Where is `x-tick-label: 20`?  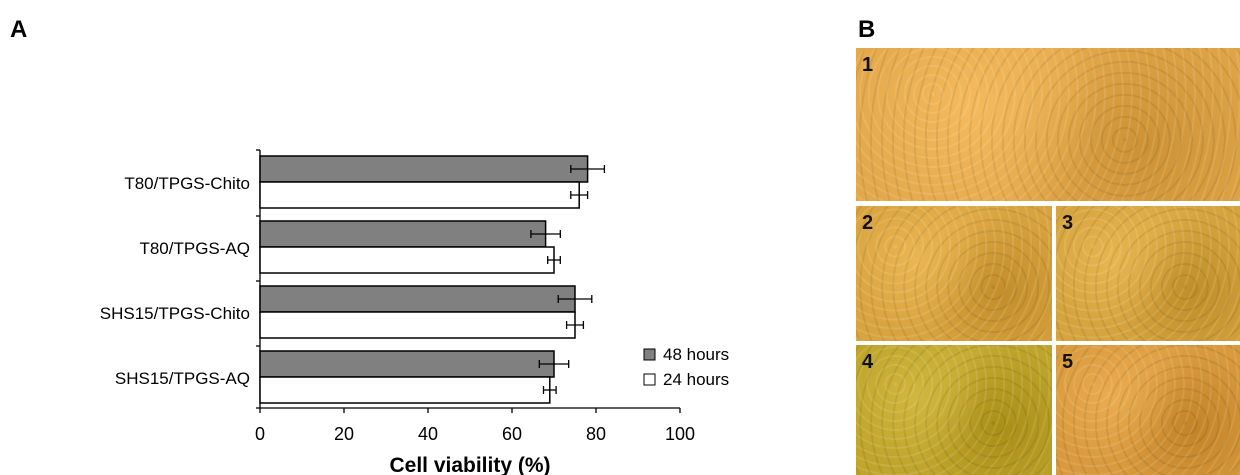
x-tick-label: 20 is located at coordinates (344, 434).